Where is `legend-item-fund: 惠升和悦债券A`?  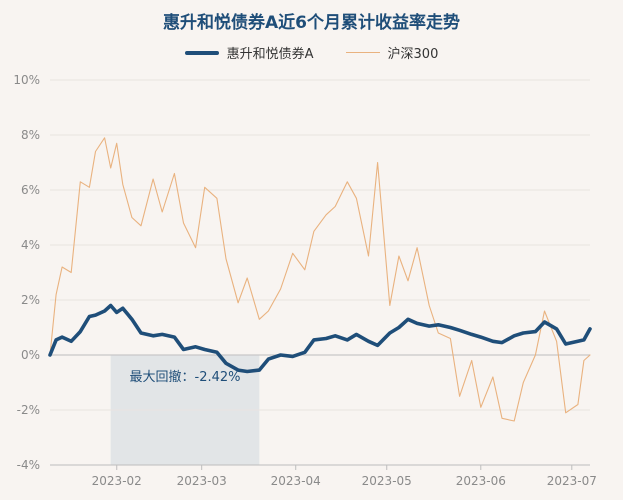
legend-item-fund: 惠升和悦债券A is located at coordinates (249, 52).